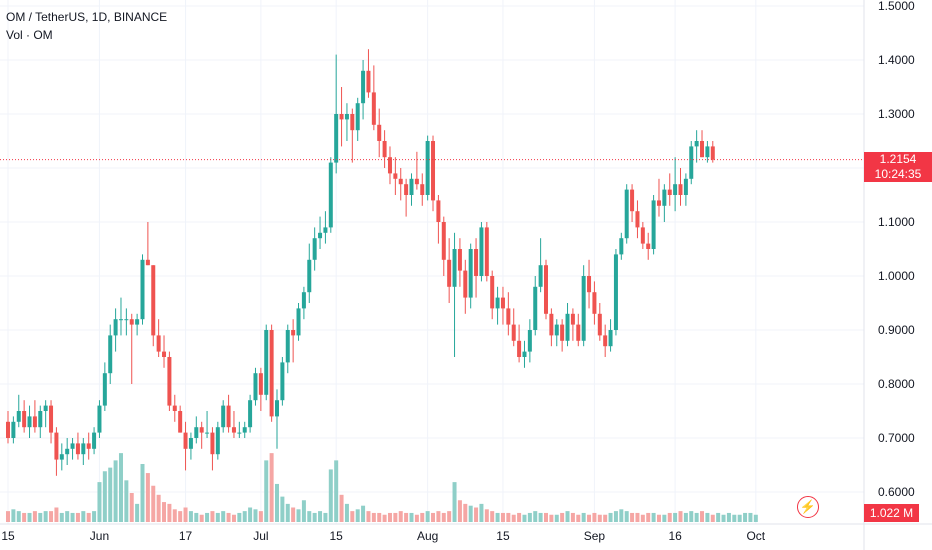 The height and width of the screenshot is (550, 932). I want to click on price-tick-label: 0.7000, so click(896, 438).